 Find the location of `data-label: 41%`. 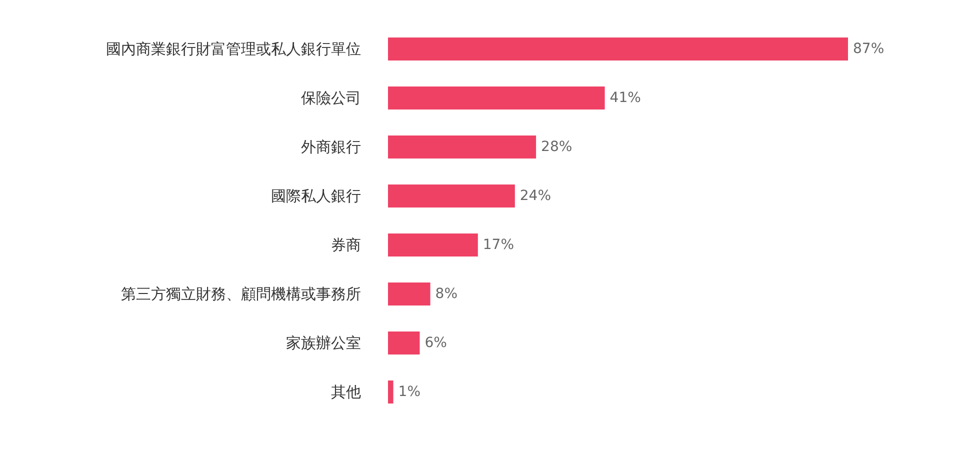

data-label: 41% is located at coordinates (625, 98).